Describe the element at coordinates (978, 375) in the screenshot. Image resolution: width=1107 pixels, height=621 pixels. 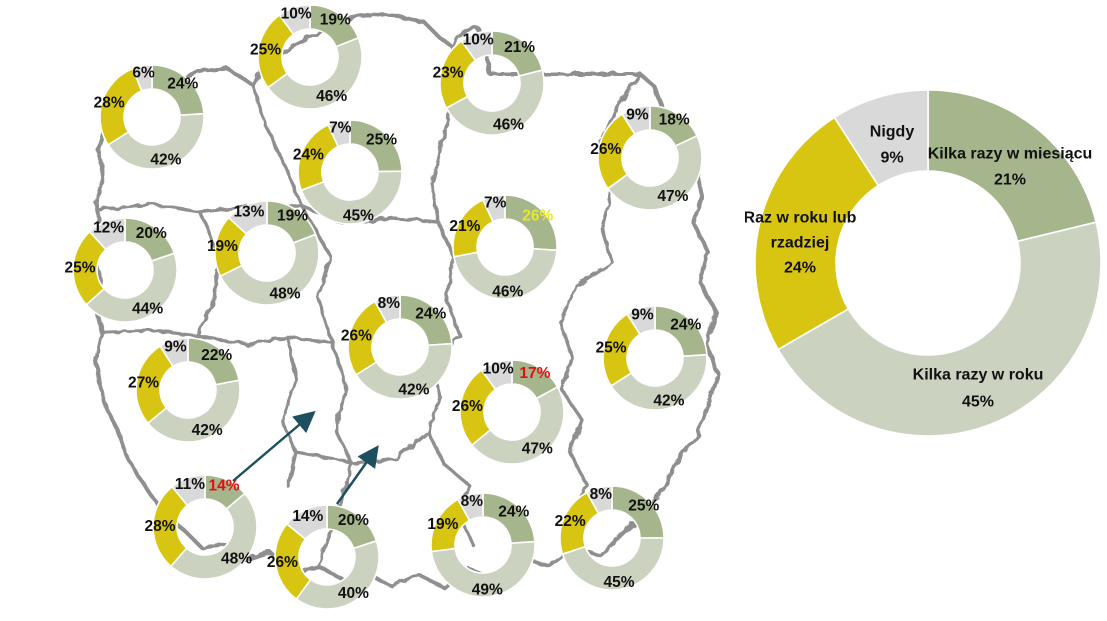
I see `big-donut-label: Kilka razy w roku` at that location.